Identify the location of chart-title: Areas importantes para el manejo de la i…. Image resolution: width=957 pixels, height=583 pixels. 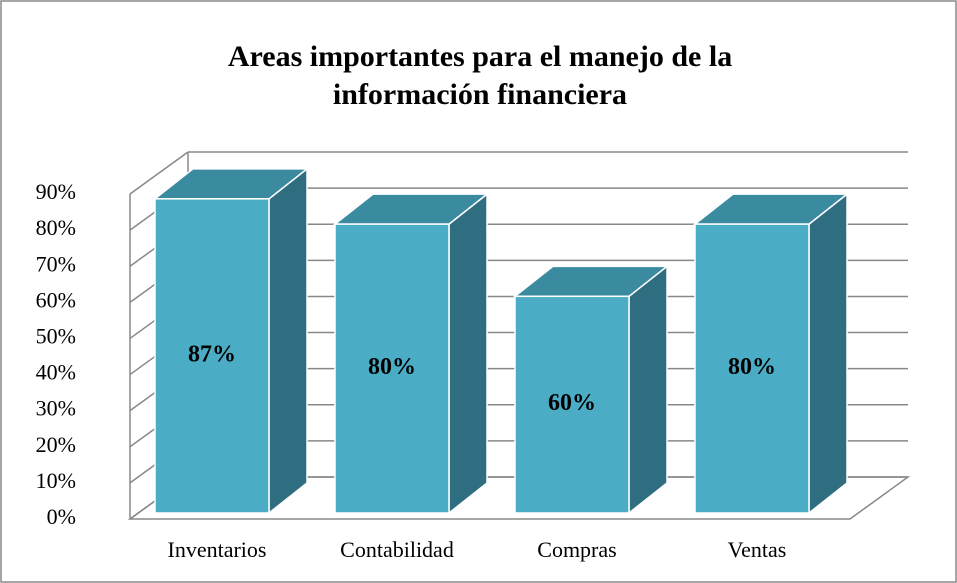
(480, 75).